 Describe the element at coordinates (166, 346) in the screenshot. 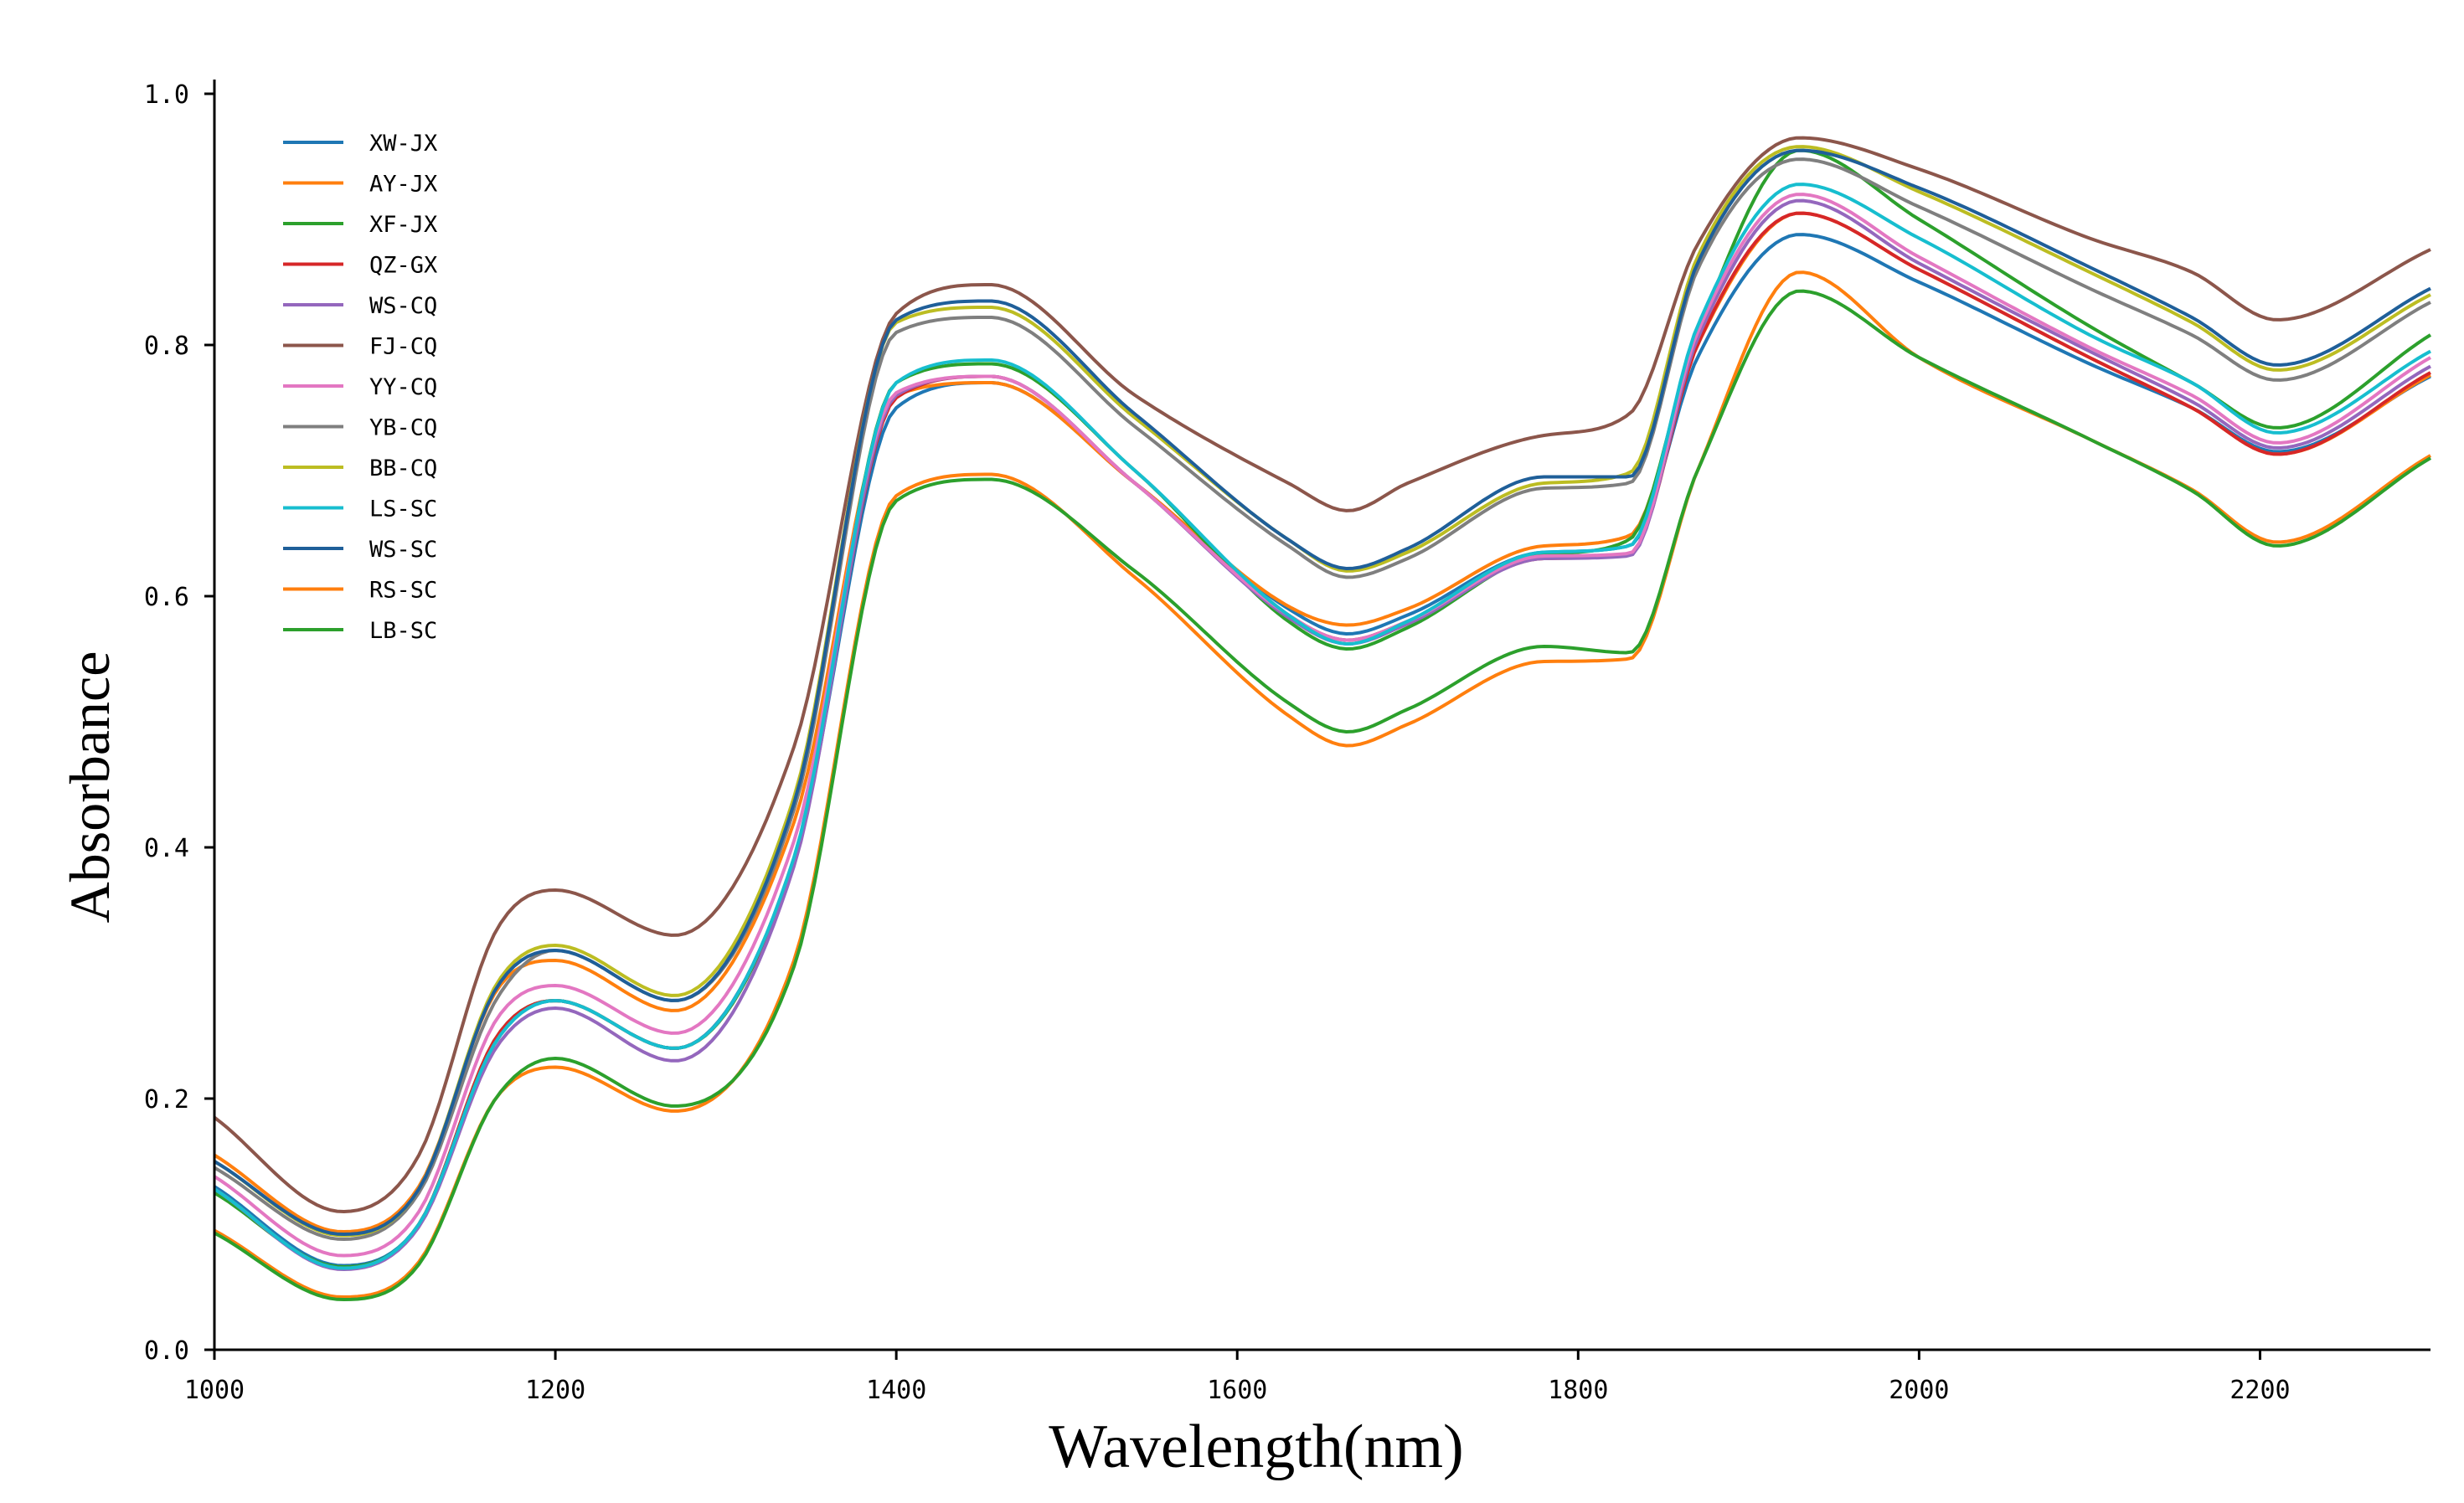

I see `y-tick-label: 0.8` at that location.